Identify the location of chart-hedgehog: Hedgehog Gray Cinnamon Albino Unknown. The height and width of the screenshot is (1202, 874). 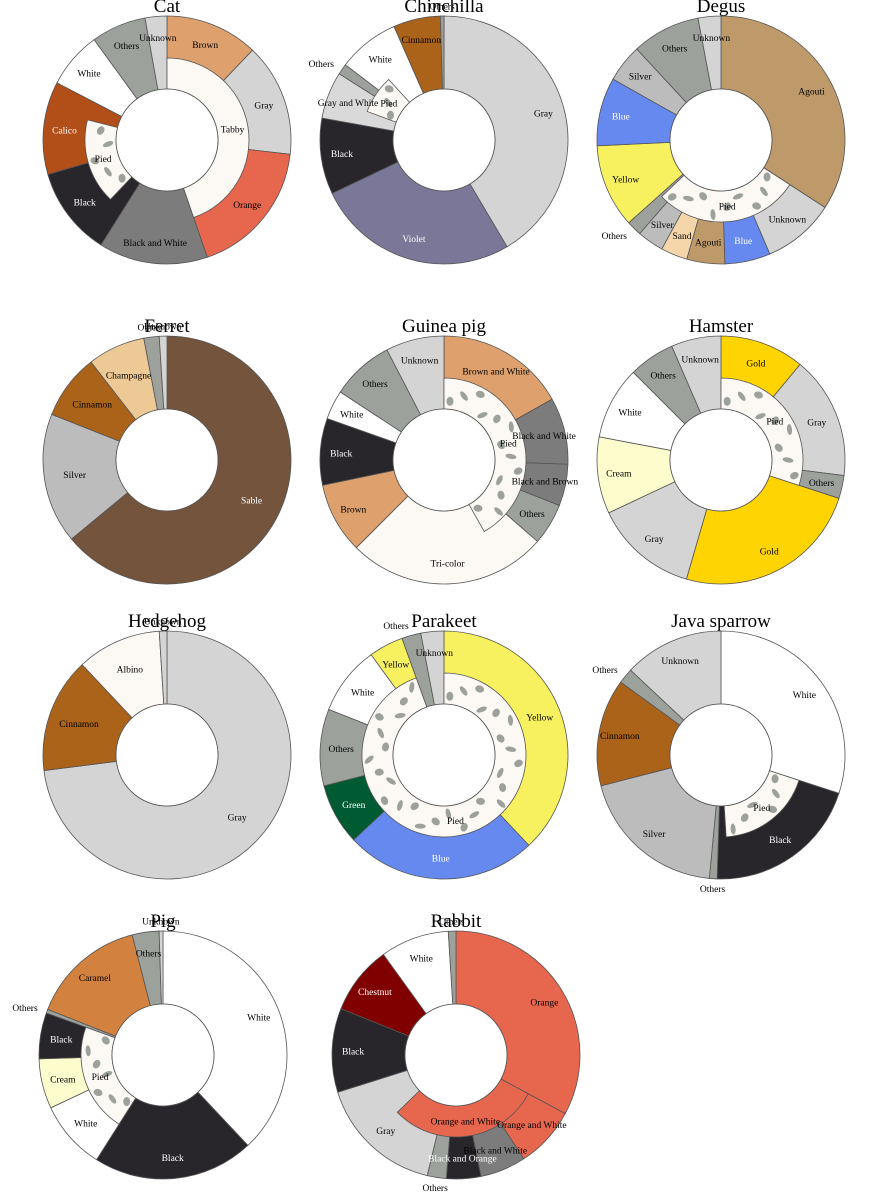
(167, 745).